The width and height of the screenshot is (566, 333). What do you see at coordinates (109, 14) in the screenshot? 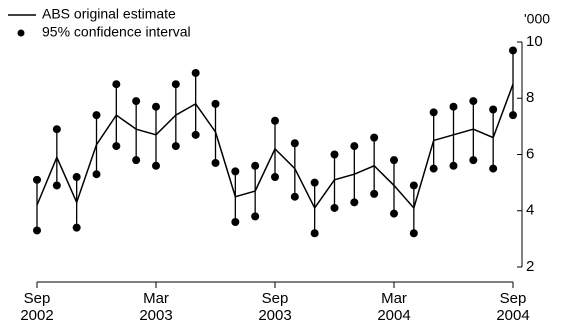
I see `legend-label: ABS original estimate` at bounding box center [109, 14].